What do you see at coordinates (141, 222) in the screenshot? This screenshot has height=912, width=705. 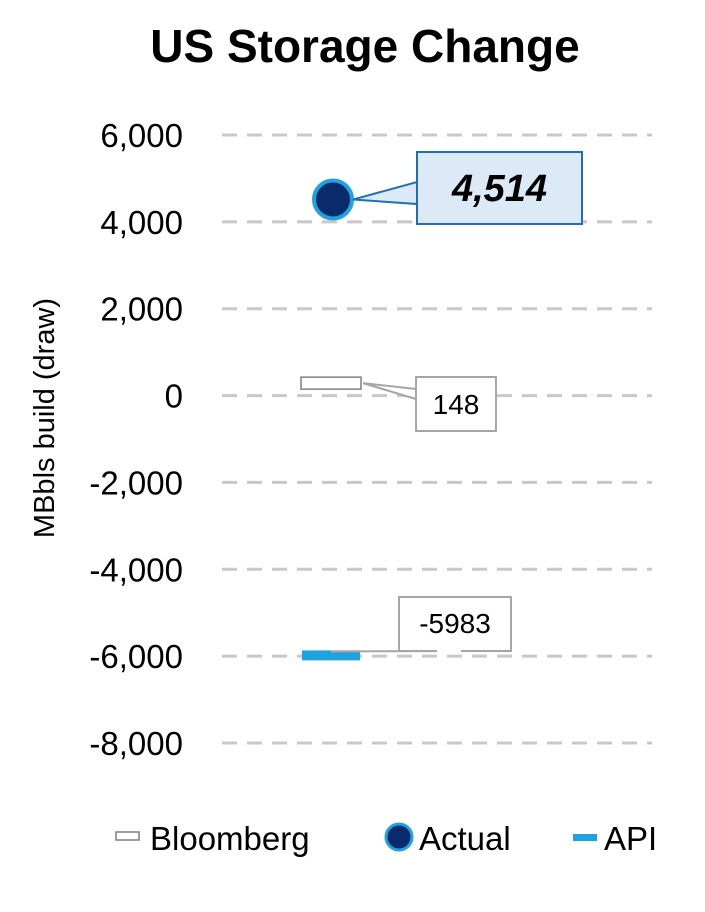 I see `y-tick-label: 4,000` at bounding box center [141, 222].